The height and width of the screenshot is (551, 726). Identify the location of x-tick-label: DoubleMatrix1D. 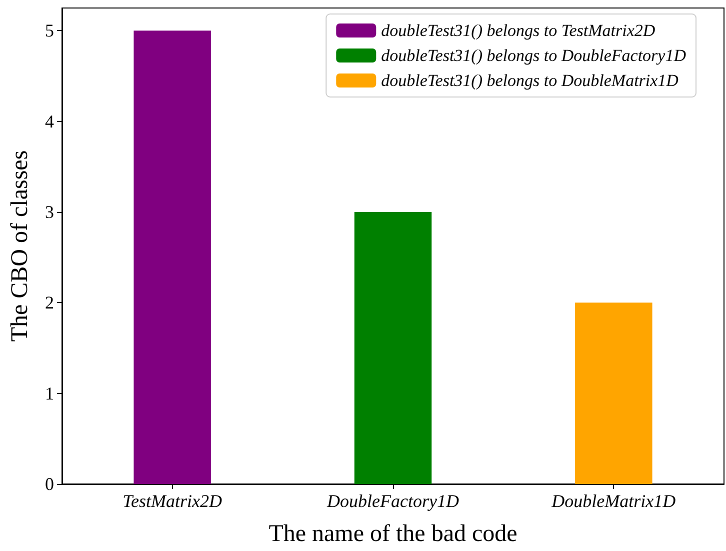
(613, 501).